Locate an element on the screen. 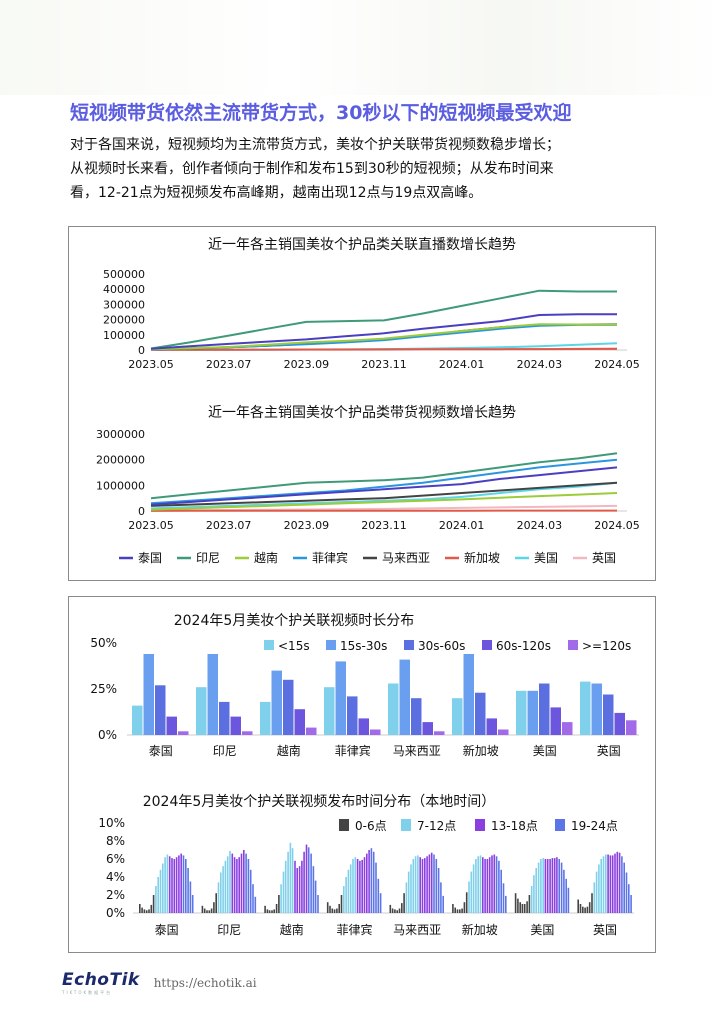 This screenshot has width=724, height=1024. hour-bar-菲律宾-2 is located at coordinates (332, 910).